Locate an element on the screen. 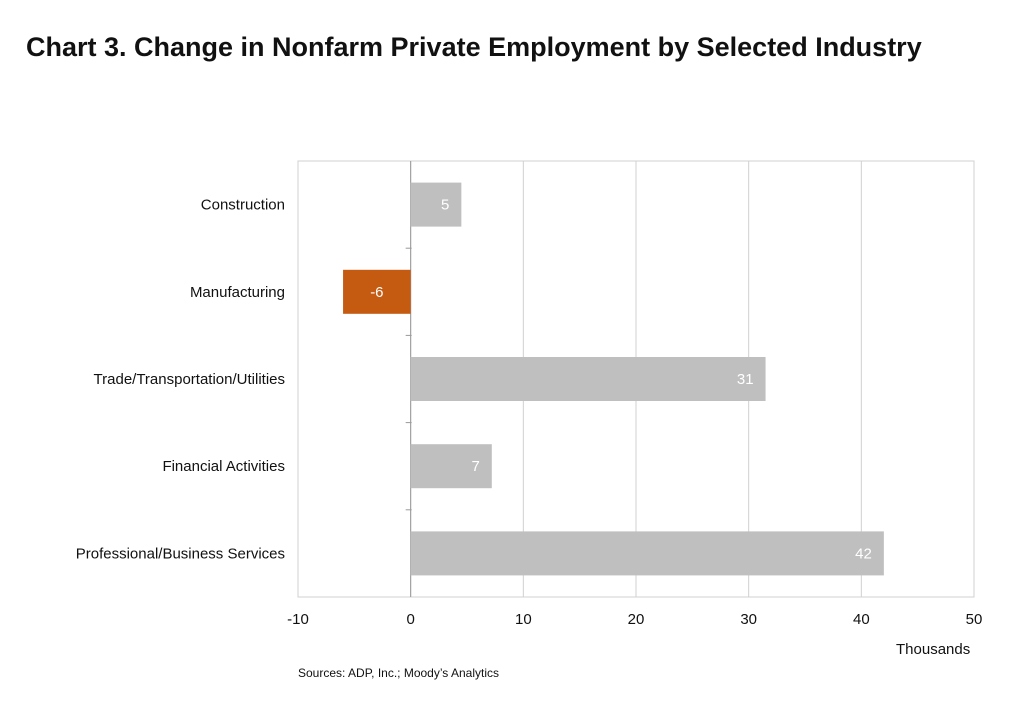 Image resolution: width=1019 pixels, height=707 pixels. data-label-2: 31 is located at coordinates (745, 379).